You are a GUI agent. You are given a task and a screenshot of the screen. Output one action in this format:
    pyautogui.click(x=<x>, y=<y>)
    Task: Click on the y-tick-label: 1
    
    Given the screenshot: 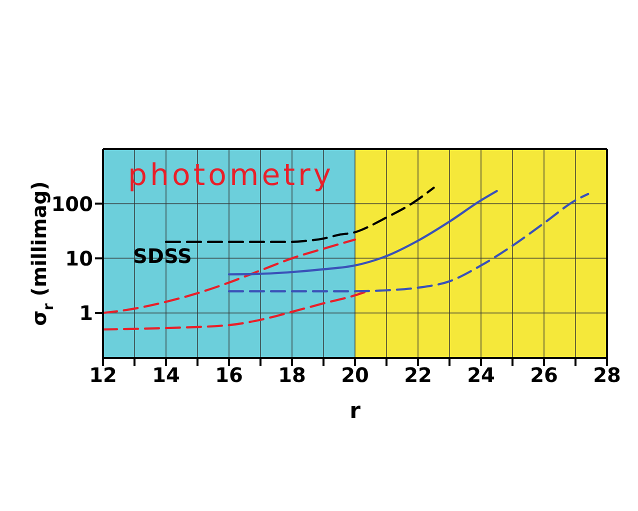 What is the action you would take?
    pyautogui.click(x=86, y=313)
    